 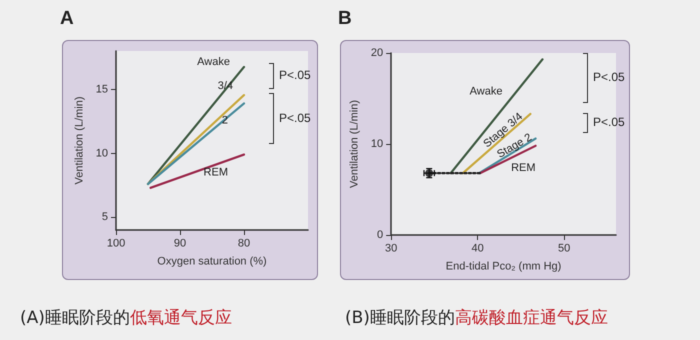 I want to click on y-tick-label: 15, so click(x=102, y=89).